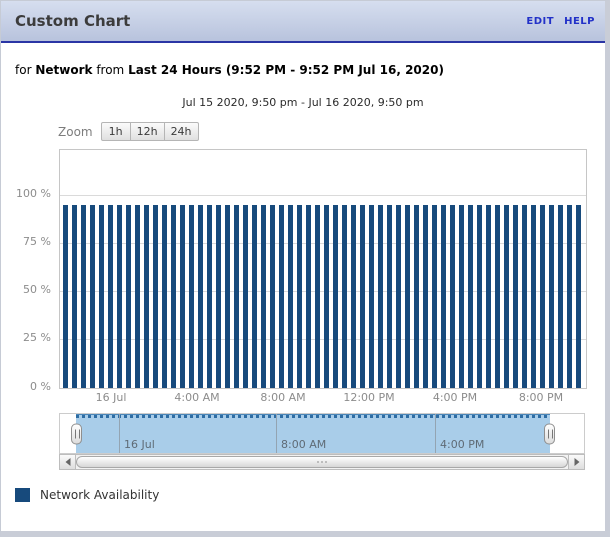 The width and height of the screenshot is (610, 537). What do you see at coordinates (110, 70) in the screenshot?
I see `subtitle-from: from` at bounding box center [110, 70].